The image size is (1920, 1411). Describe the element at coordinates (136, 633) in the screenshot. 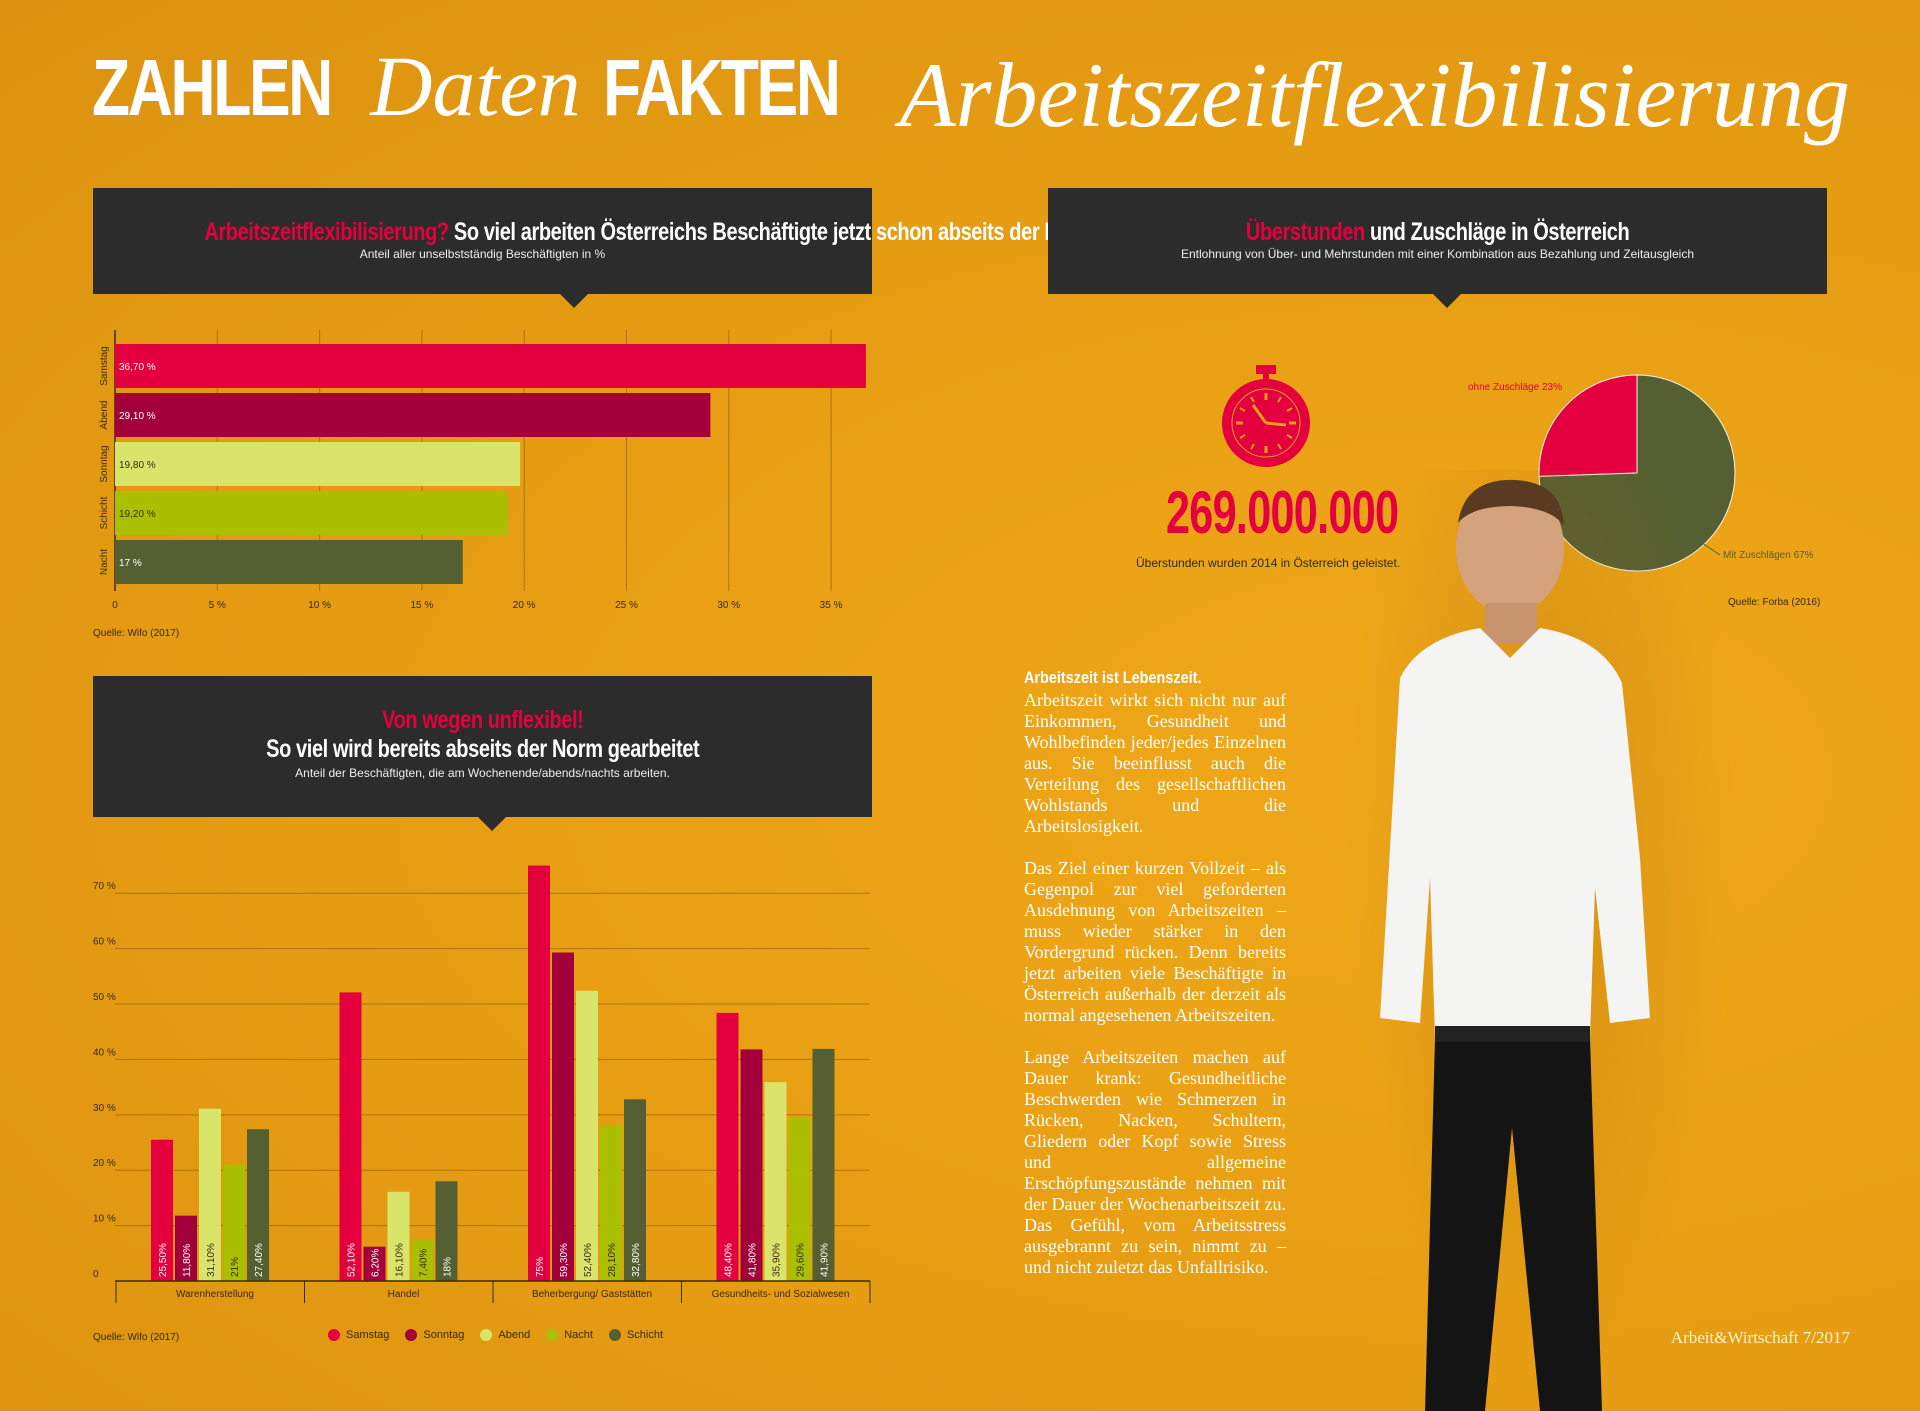

I see `chart1-source: Quelle: Wifo (2017)` at that location.